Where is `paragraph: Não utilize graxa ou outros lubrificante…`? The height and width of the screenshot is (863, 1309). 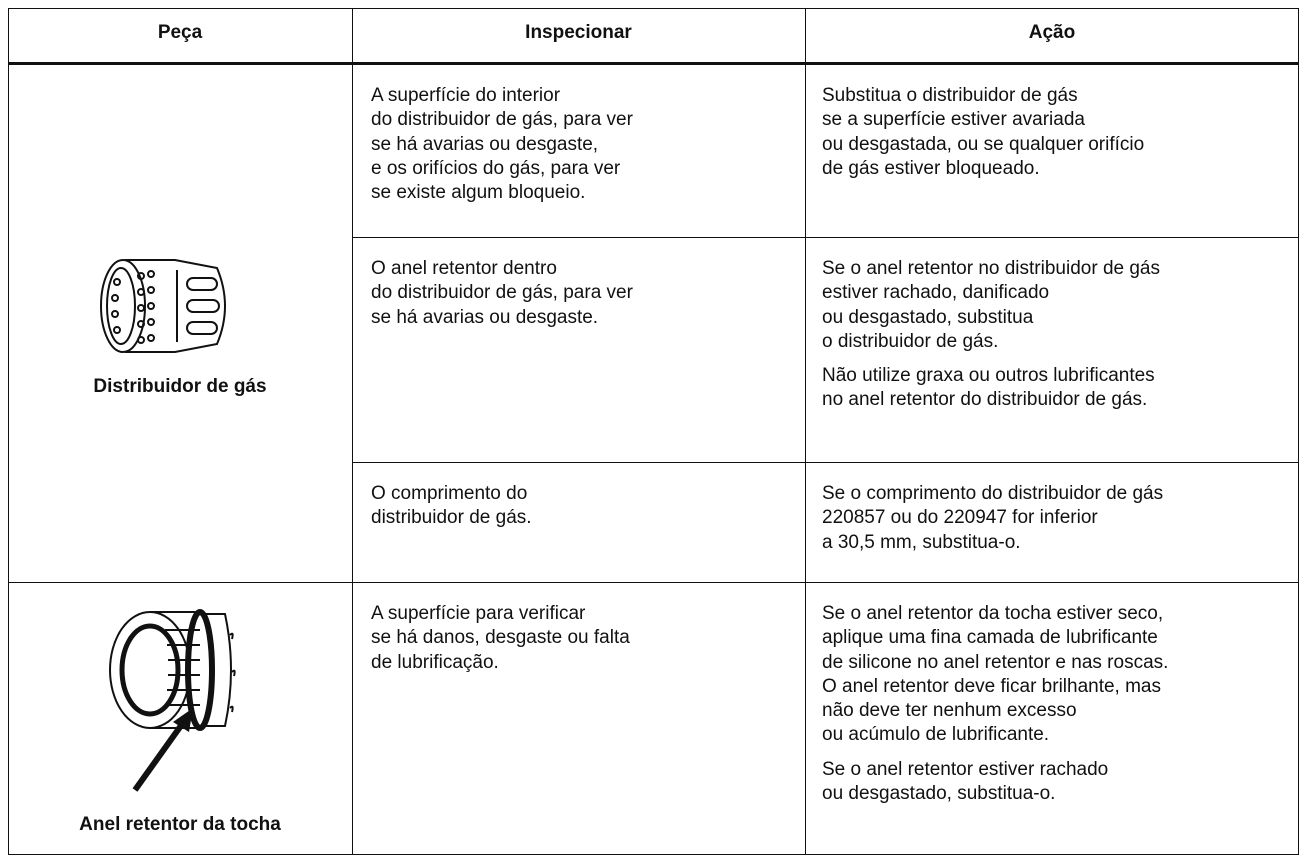
paragraph: Não utilize graxa ou outros lubrificante… is located at coordinates (1059, 388).